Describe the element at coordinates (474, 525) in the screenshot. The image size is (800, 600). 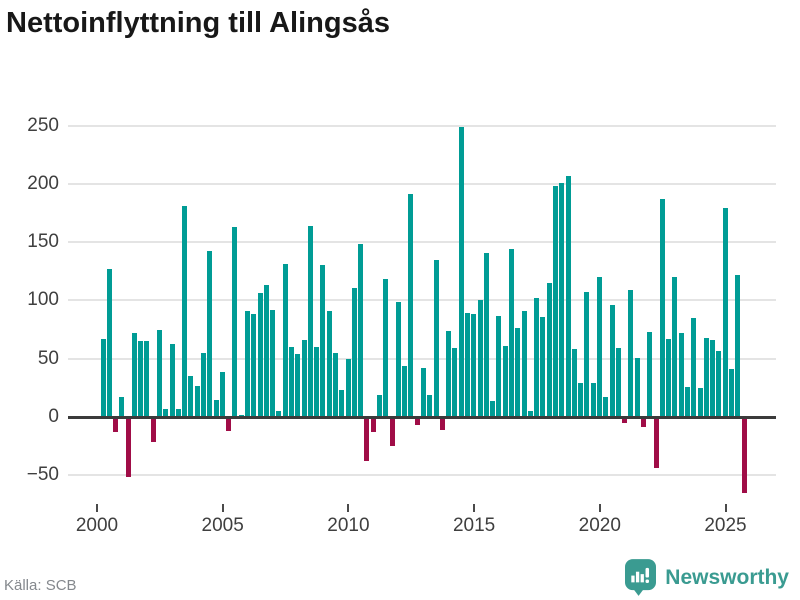
I see `x-tick-label: 2015` at that location.